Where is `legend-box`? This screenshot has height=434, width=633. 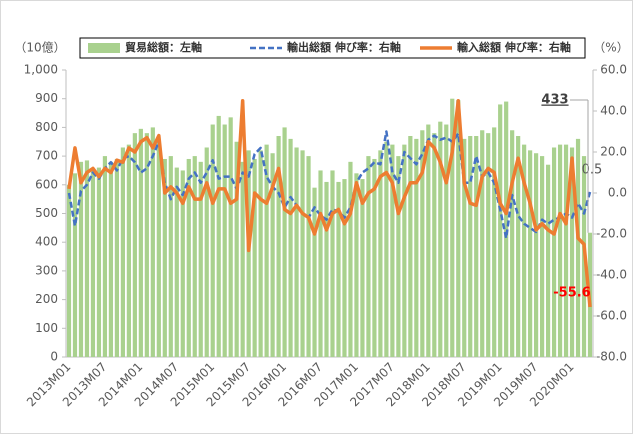 legend-box is located at coordinates (332, 48).